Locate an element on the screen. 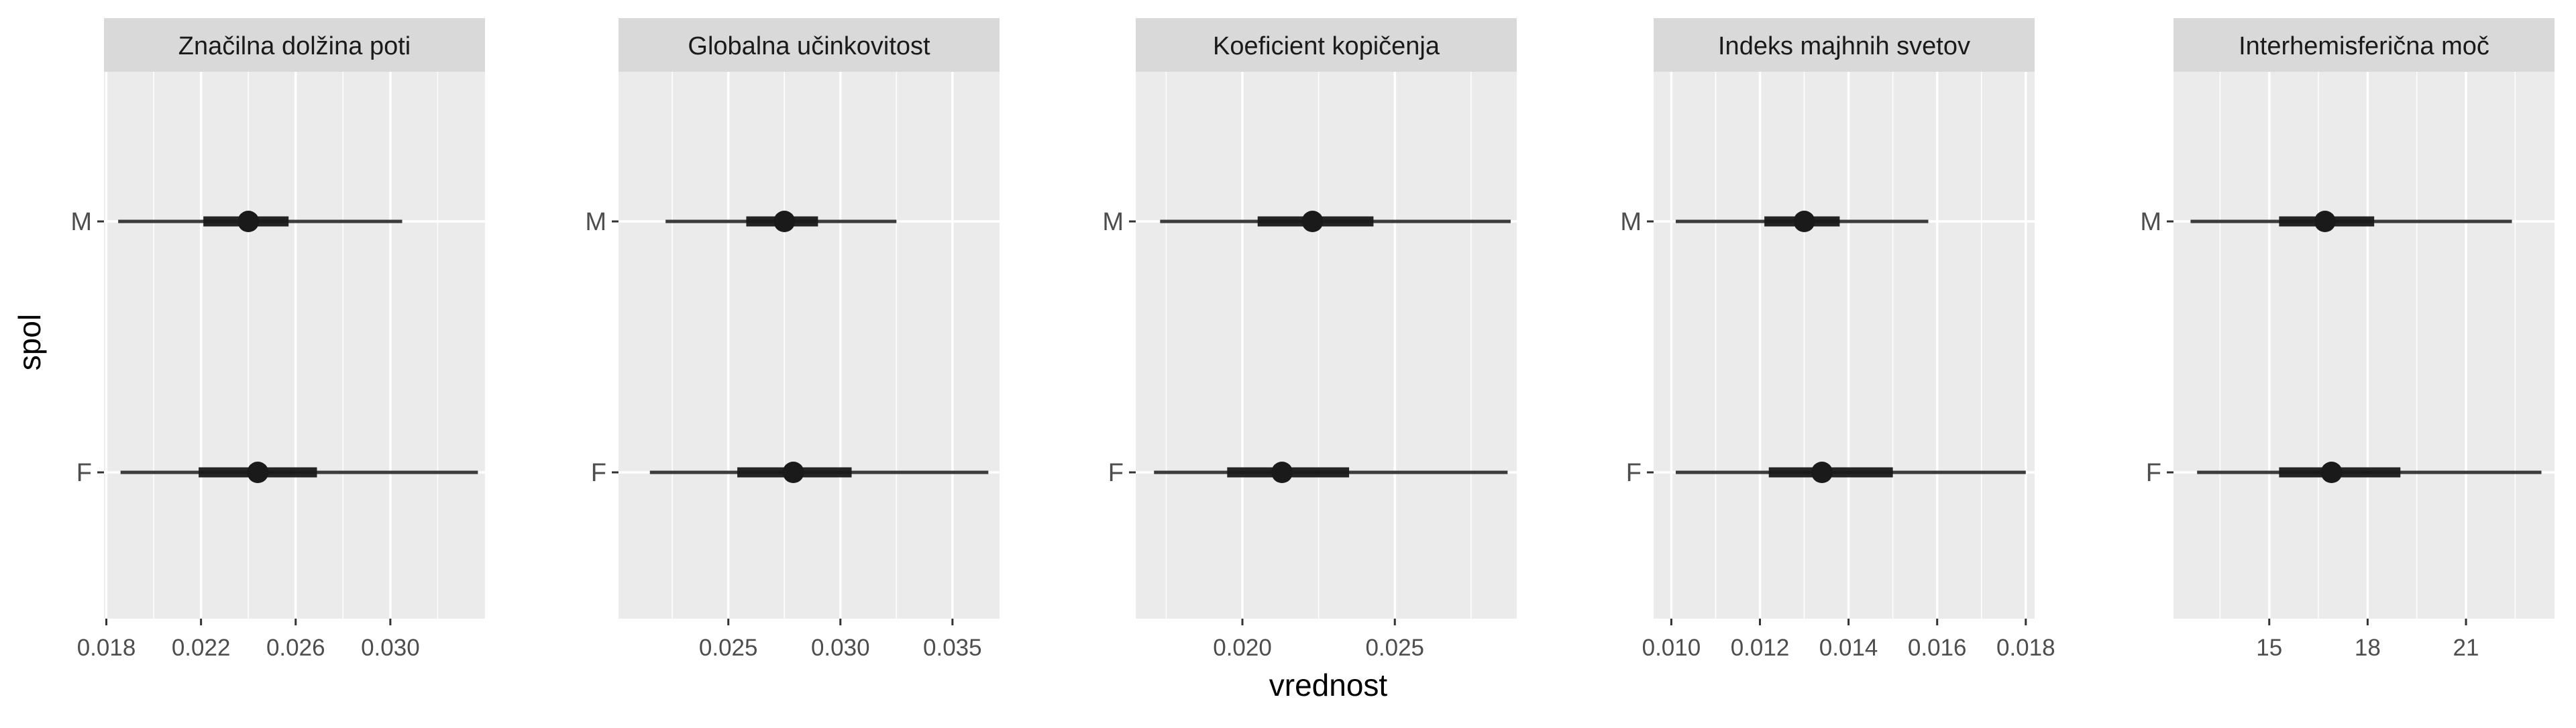  panel-title: Indeks majhnih svetov is located at coordinates (1844, 46).